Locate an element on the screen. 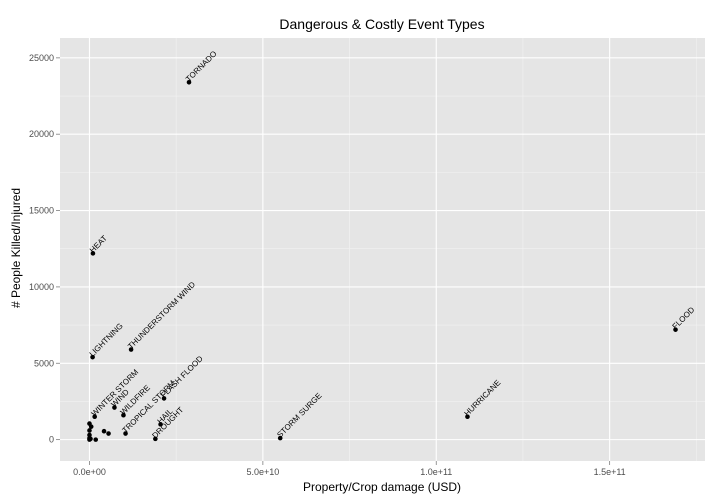  x-tick-label: 5.0e+10 is located at coordinates (262, 472).